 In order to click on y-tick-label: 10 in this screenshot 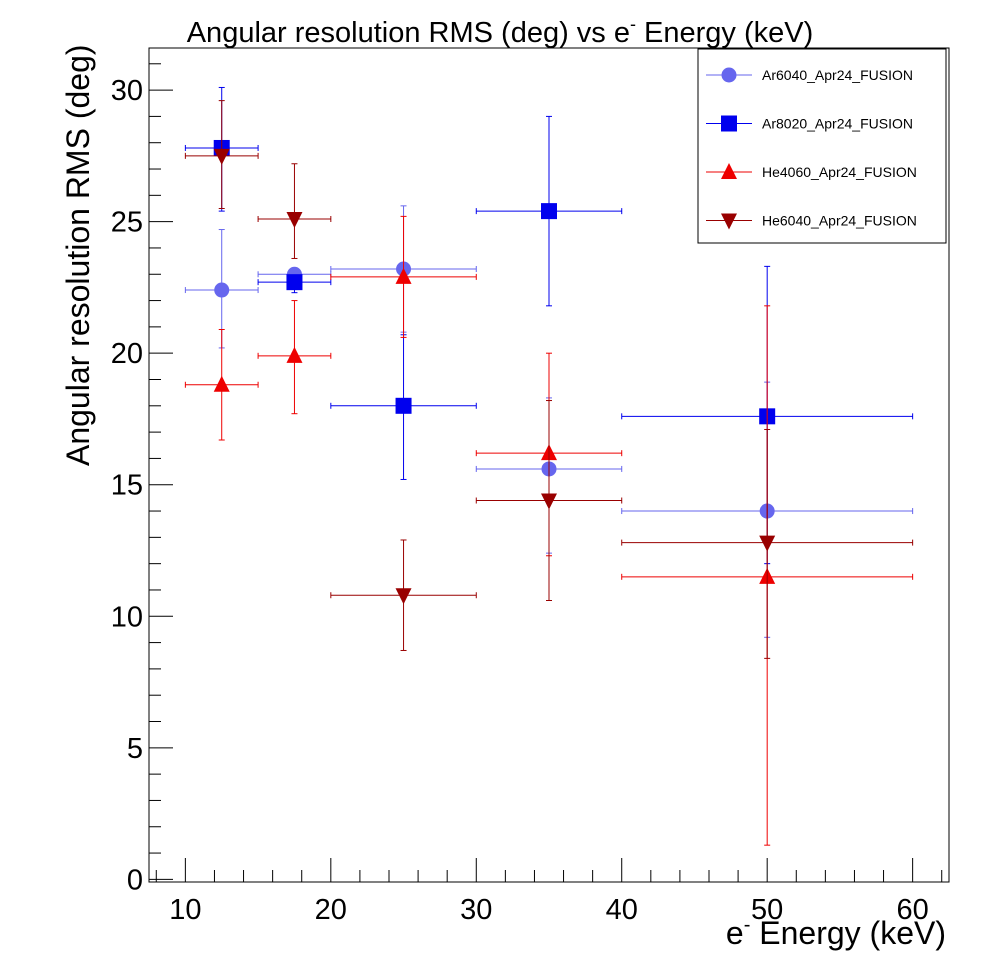, I will do `click(127, 617)`.